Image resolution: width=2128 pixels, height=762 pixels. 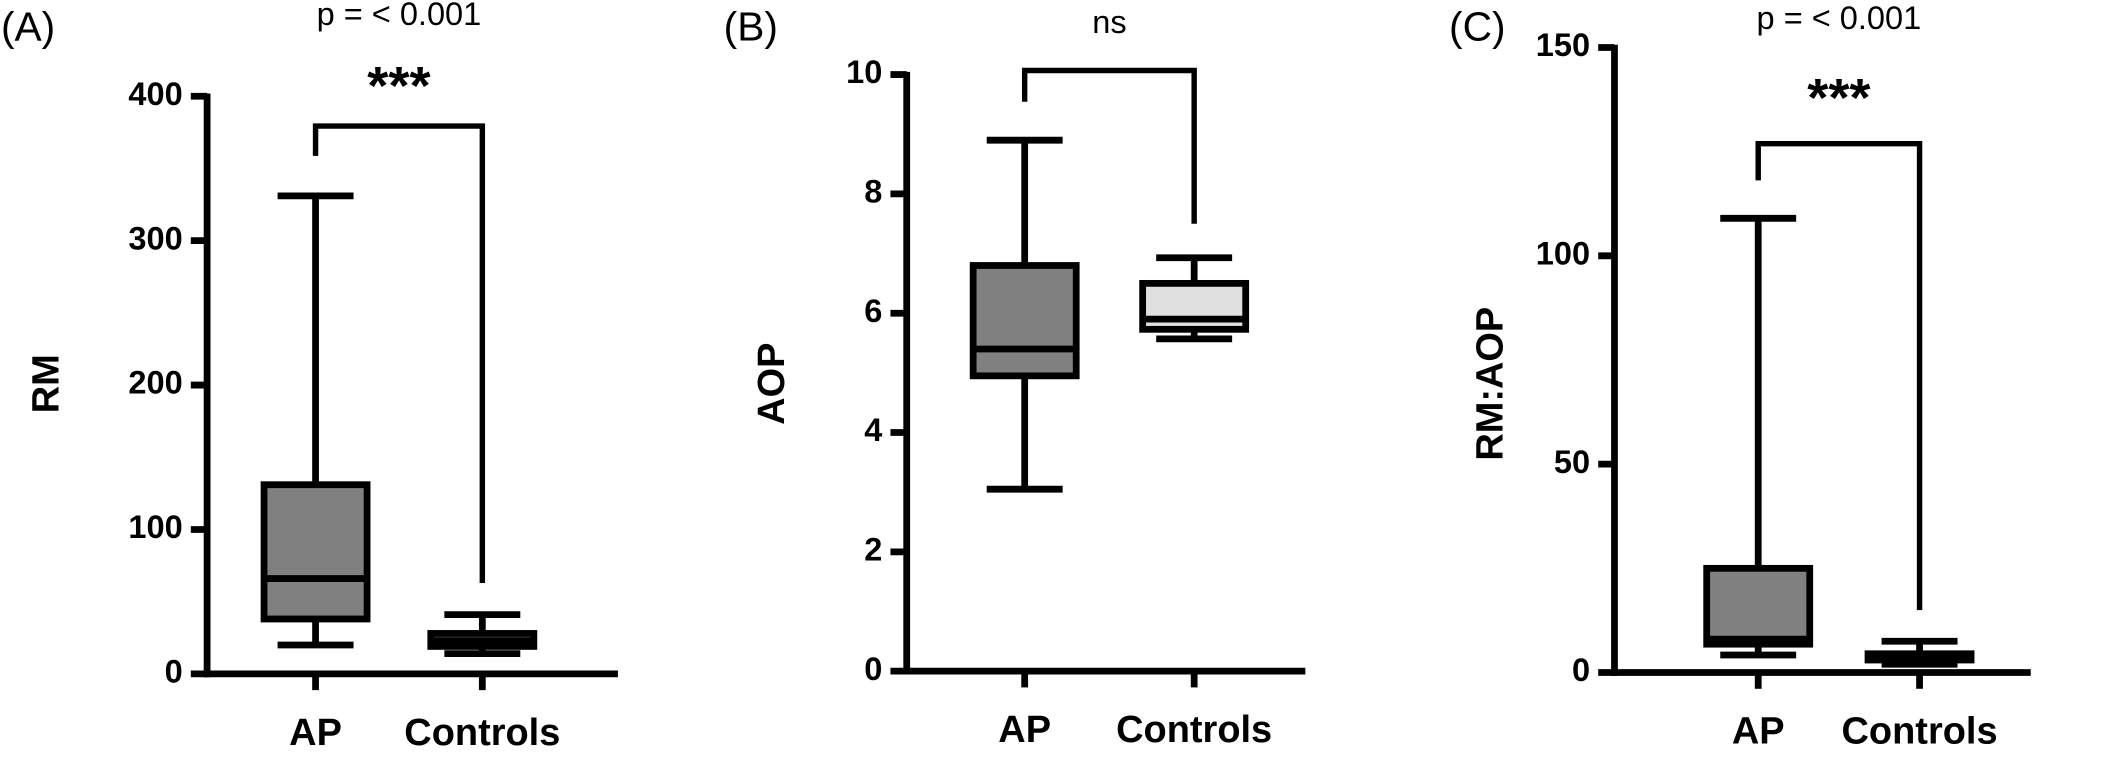 I want to click on y-tick-label: 6, so click(x=873, y=311).